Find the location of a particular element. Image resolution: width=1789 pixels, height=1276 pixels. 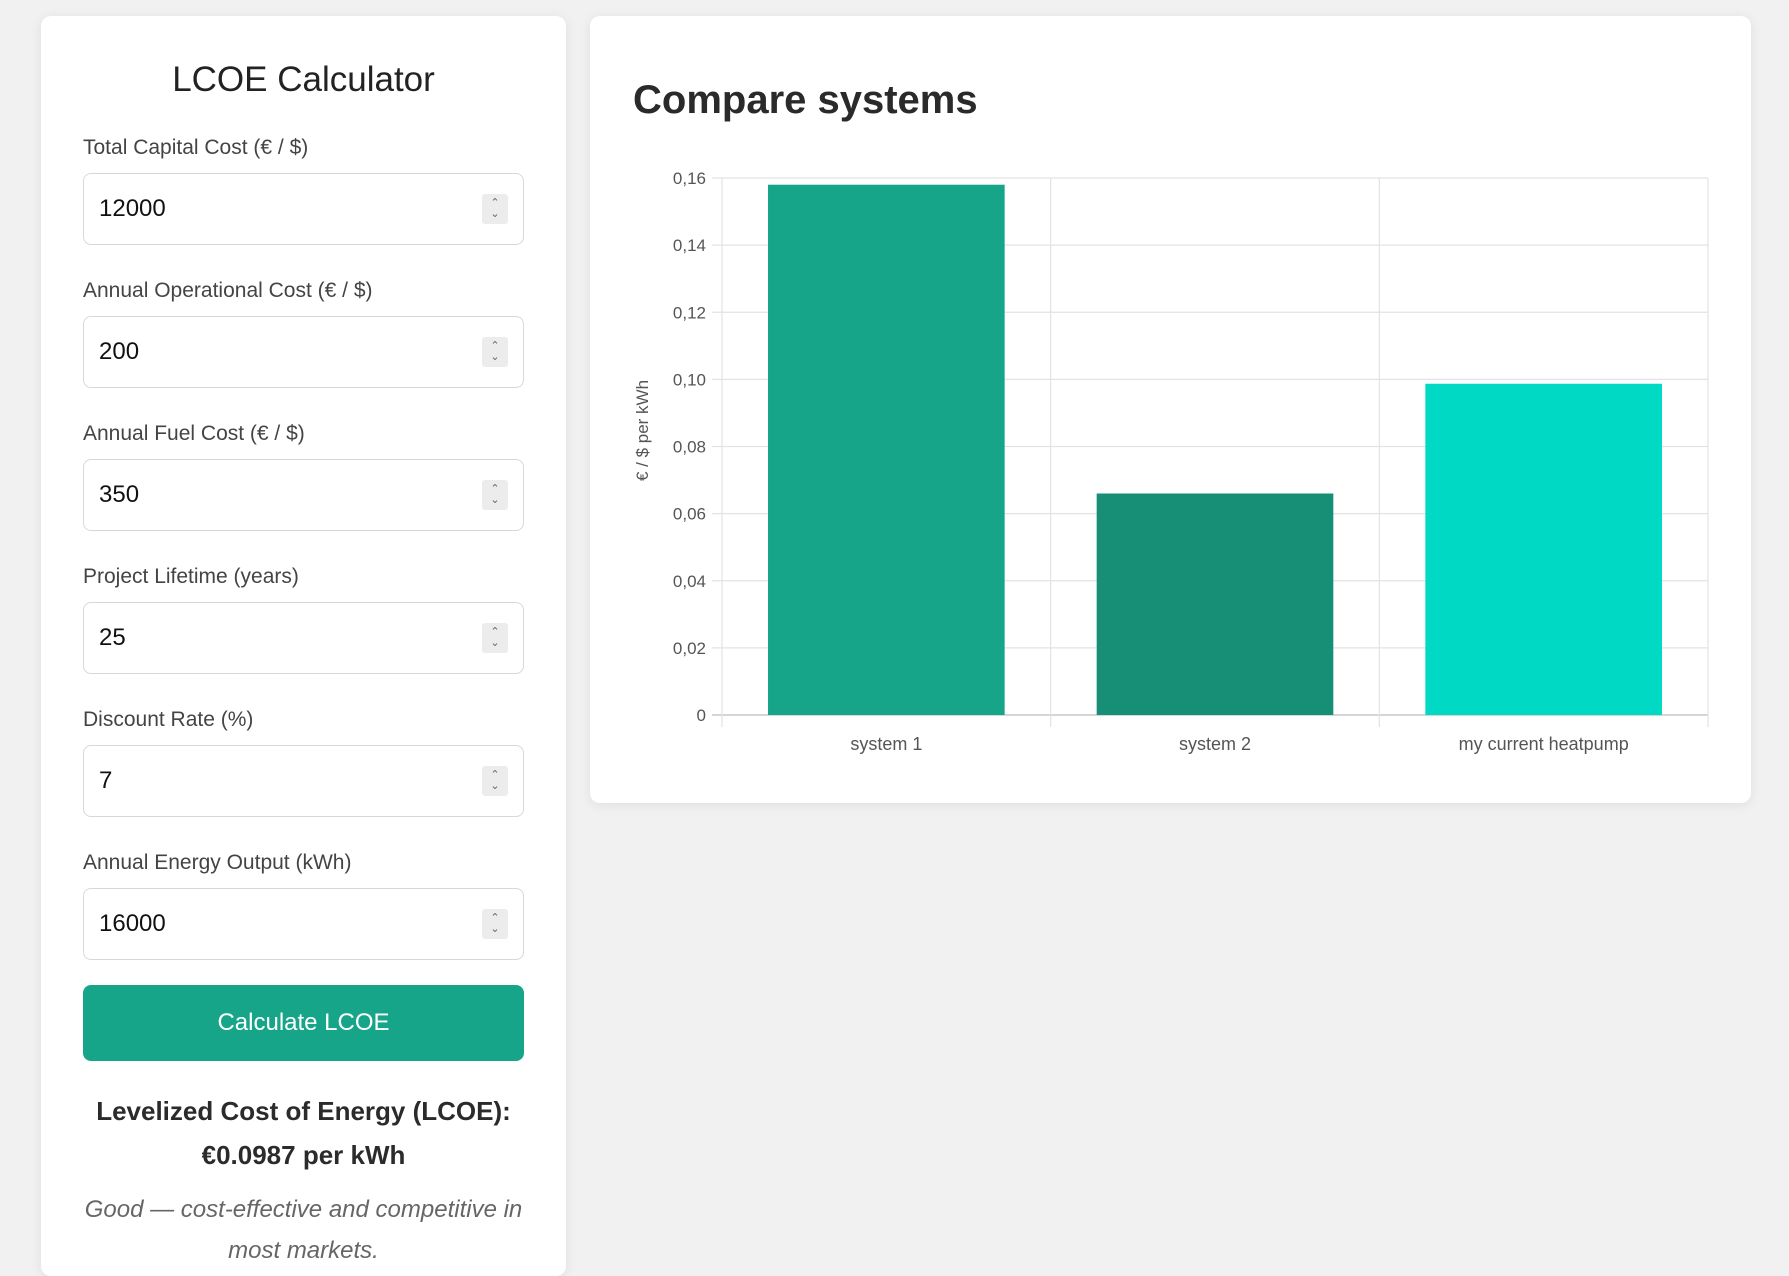

input-value: 16000 is located at coordinates (132, 923).